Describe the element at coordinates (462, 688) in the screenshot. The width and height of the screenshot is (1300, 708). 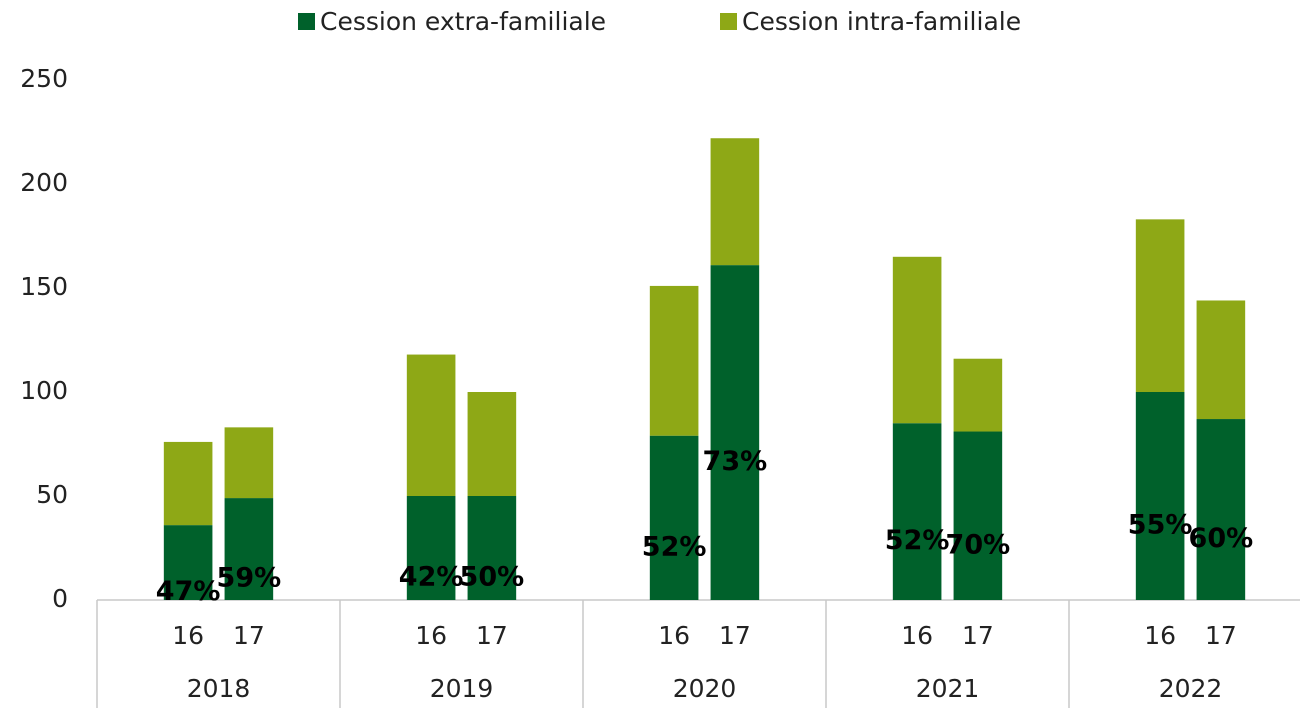
I see `x-group-label: 2019` at that location.